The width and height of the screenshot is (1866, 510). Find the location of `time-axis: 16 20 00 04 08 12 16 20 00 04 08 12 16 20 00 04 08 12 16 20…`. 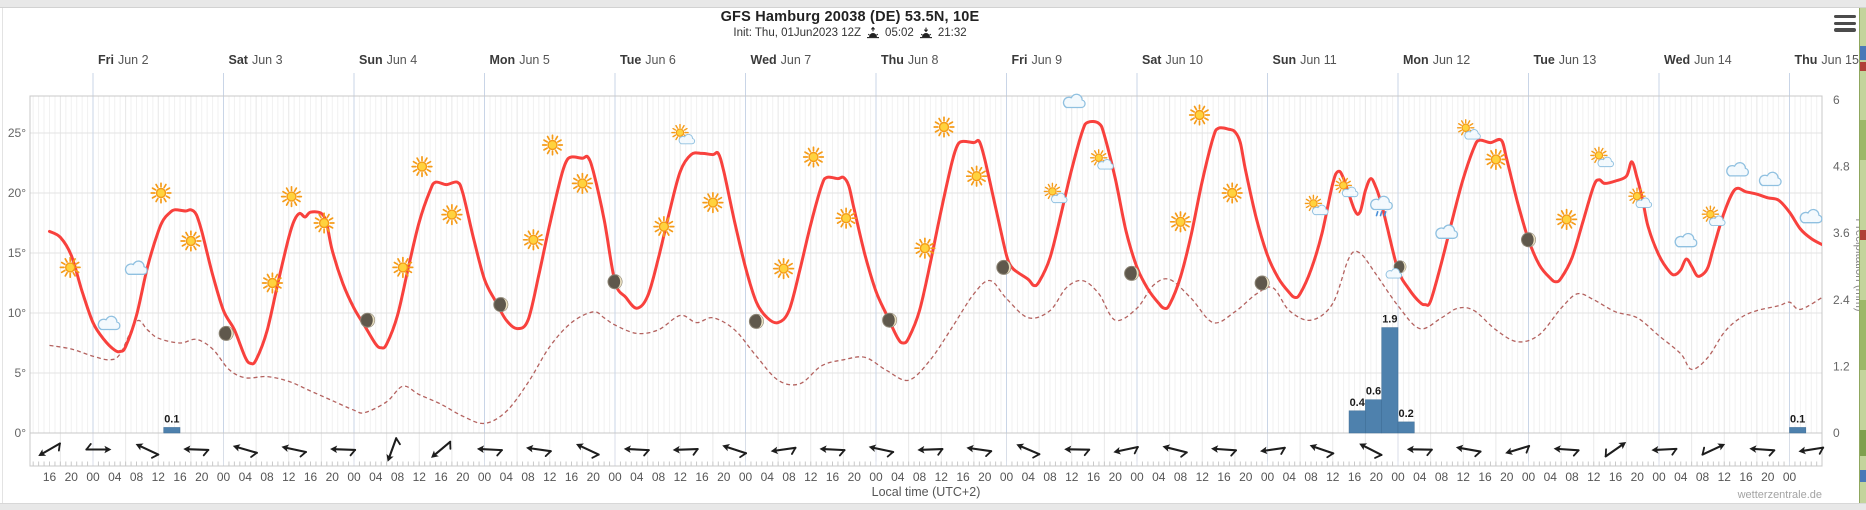

time-axis: 16 20 00 04 08 12 16 20 00 04 08 12 16 20 00 04 08 12 16 20… is located at coordinates (920, 477).